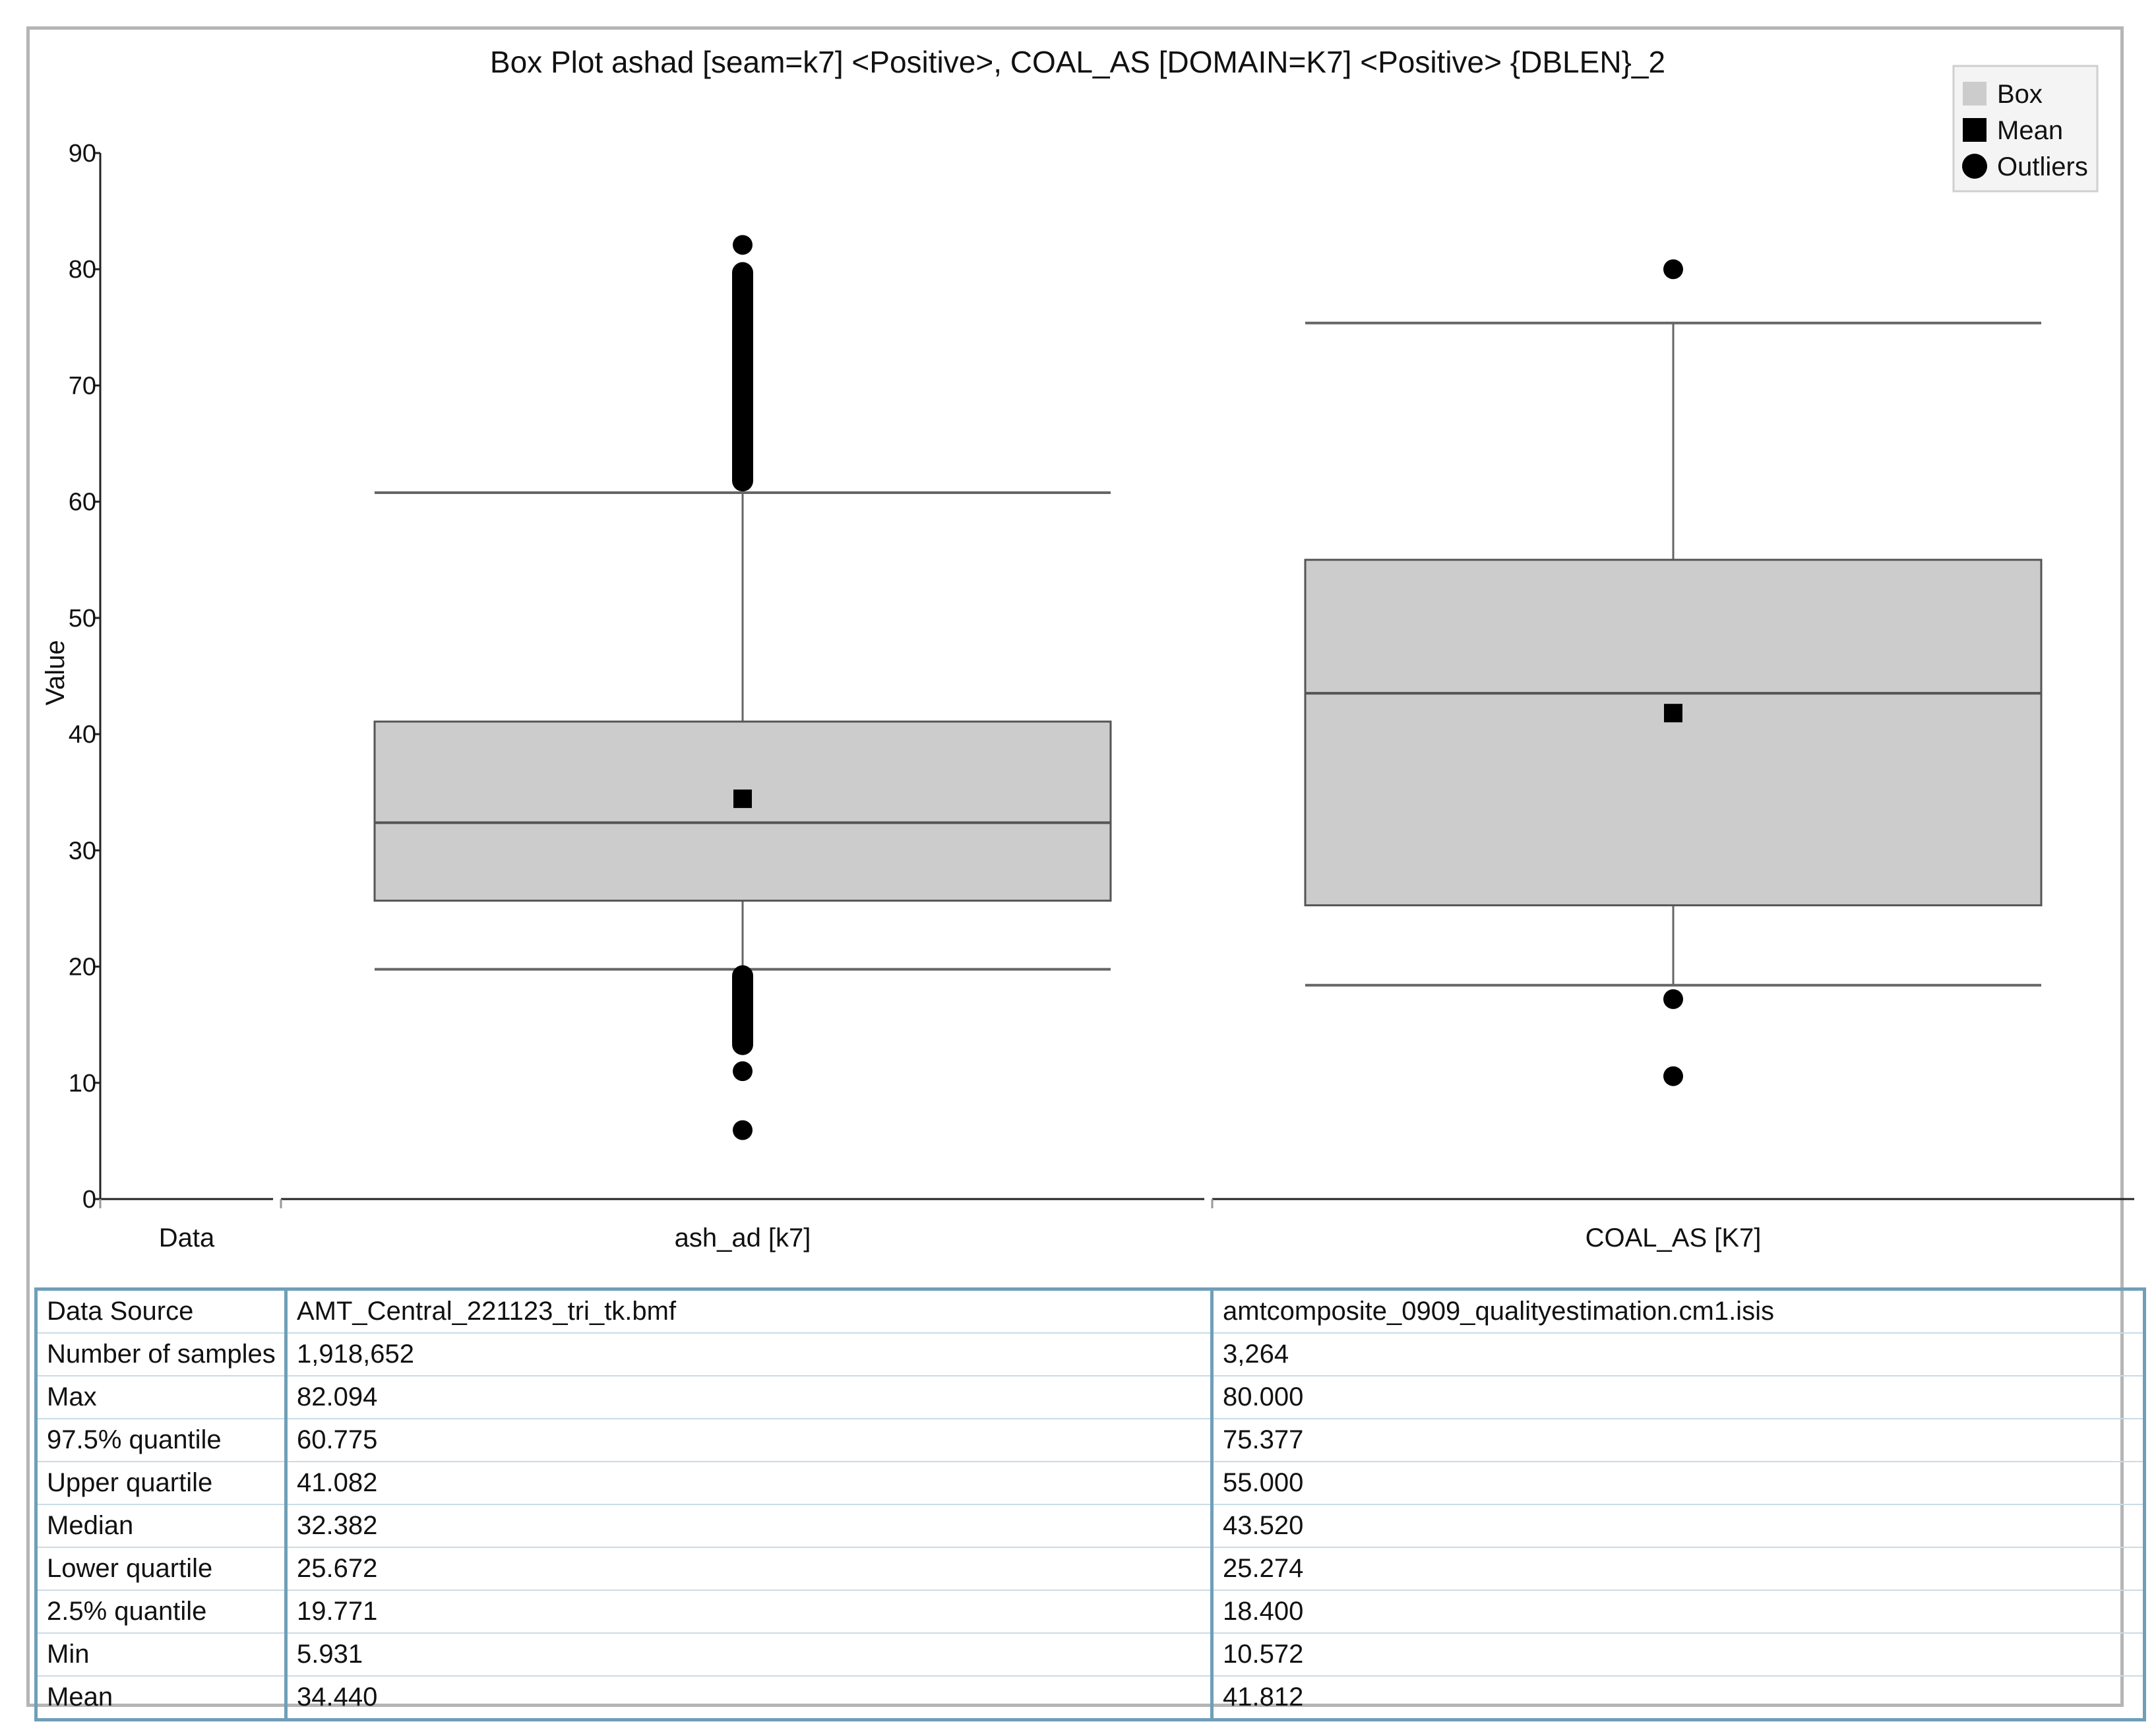 Image resolution: width=2156 pixels, height=1730 pixels. What do you see at coordinates (82, 154) in the screenshot?
I see `y-tick-label-90: 90` at bounding box center [82, 154].